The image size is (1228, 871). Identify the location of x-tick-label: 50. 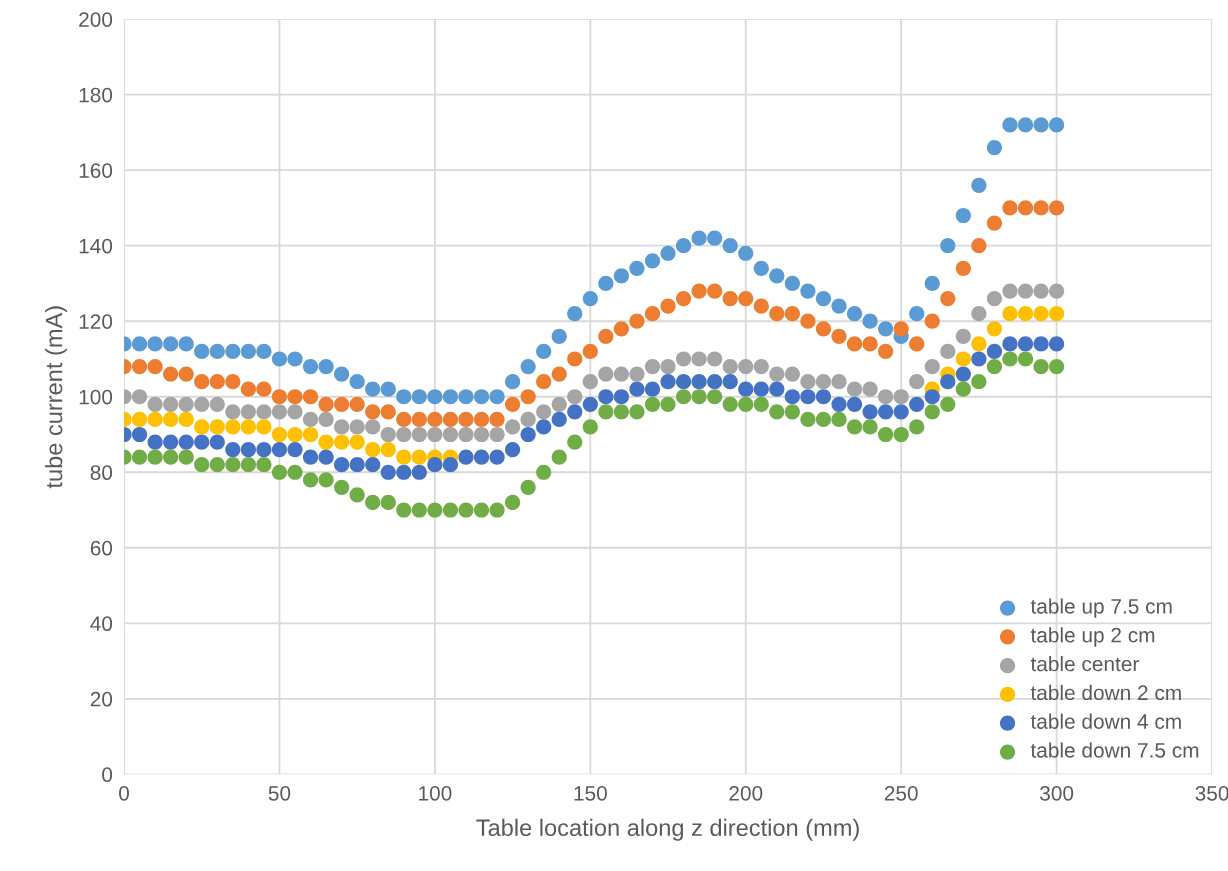
(279, 793).